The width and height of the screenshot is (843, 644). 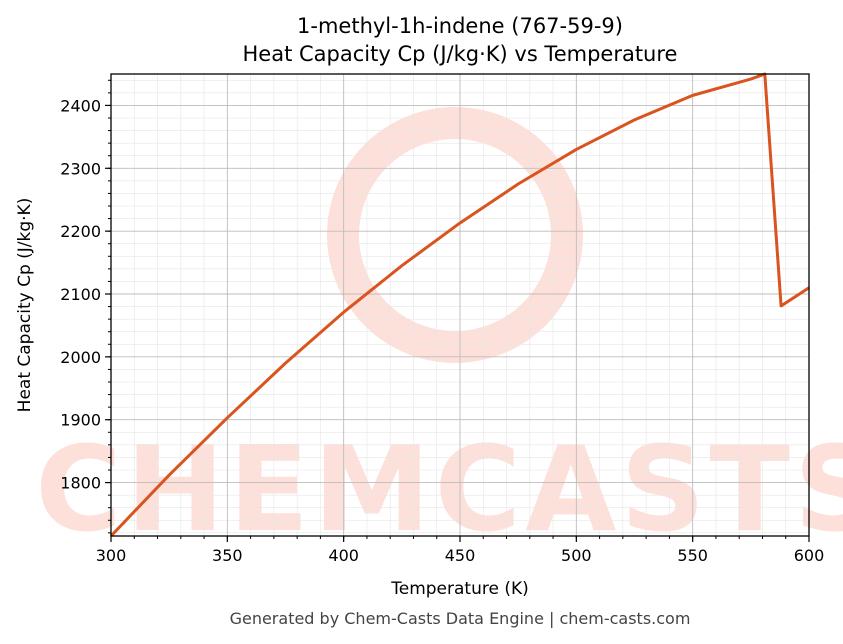 What do you see at coordinates (25, 305) in the screenshot?
I see `y-axis-label: Heat Capacity Cp (J/kg·K)` at bounding box center [25, 305].